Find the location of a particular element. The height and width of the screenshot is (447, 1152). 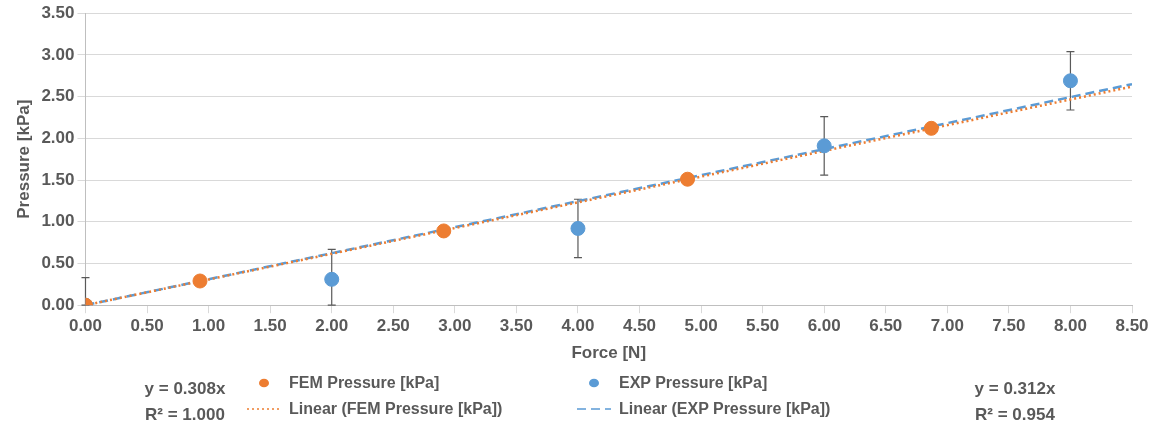

y-tick-label: 3.00 is located at coordinates (58, 54).